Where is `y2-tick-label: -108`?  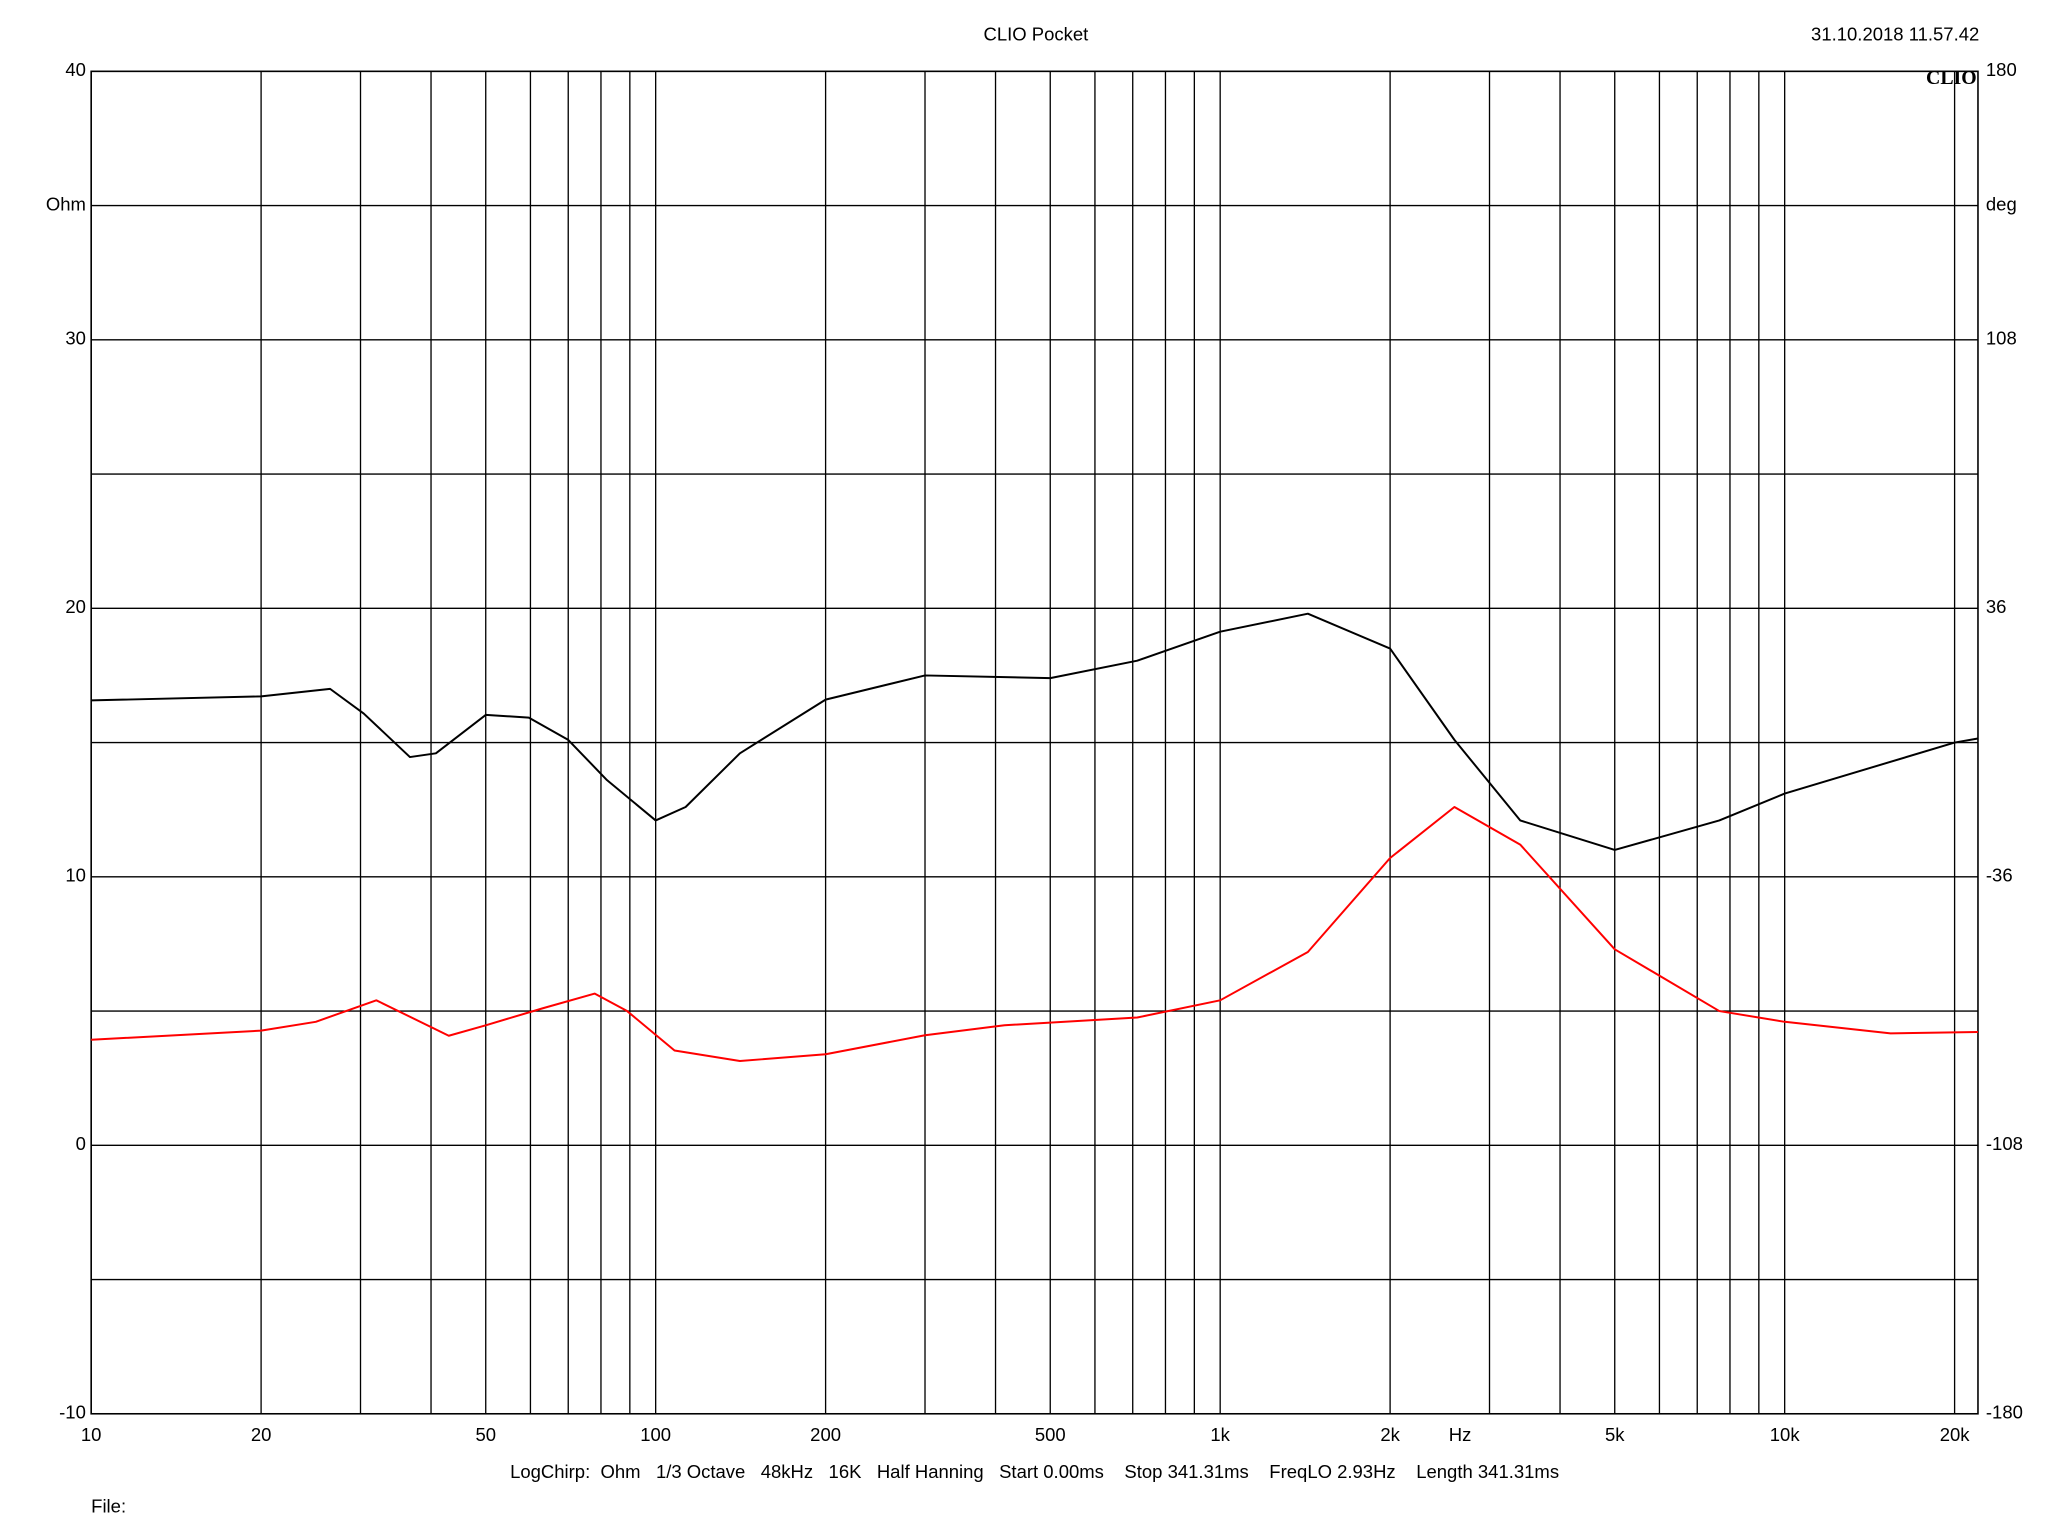
y2-tick-label: -108 is located at coordinates (2004, 1143).